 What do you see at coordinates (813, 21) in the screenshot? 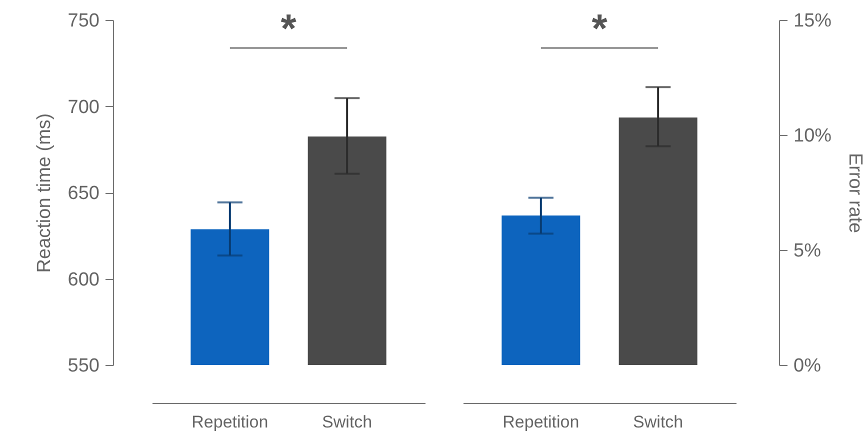
I see `y2-tick-label: 15%` at bounding box center [813, 21].